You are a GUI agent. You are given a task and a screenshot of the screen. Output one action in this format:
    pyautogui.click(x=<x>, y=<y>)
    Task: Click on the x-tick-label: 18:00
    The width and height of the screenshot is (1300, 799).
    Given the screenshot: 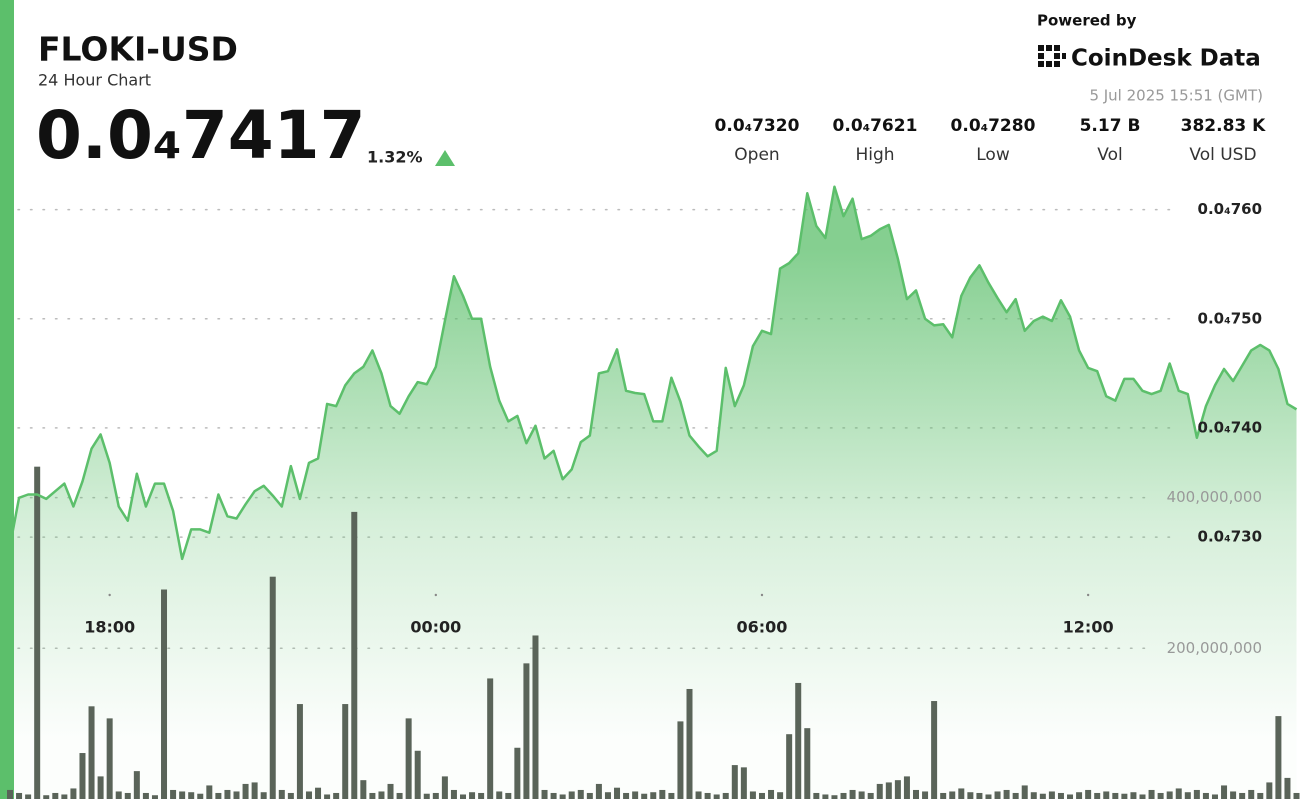 What is the action you would take?
    pyautogui.click(x=109, y=627)
    